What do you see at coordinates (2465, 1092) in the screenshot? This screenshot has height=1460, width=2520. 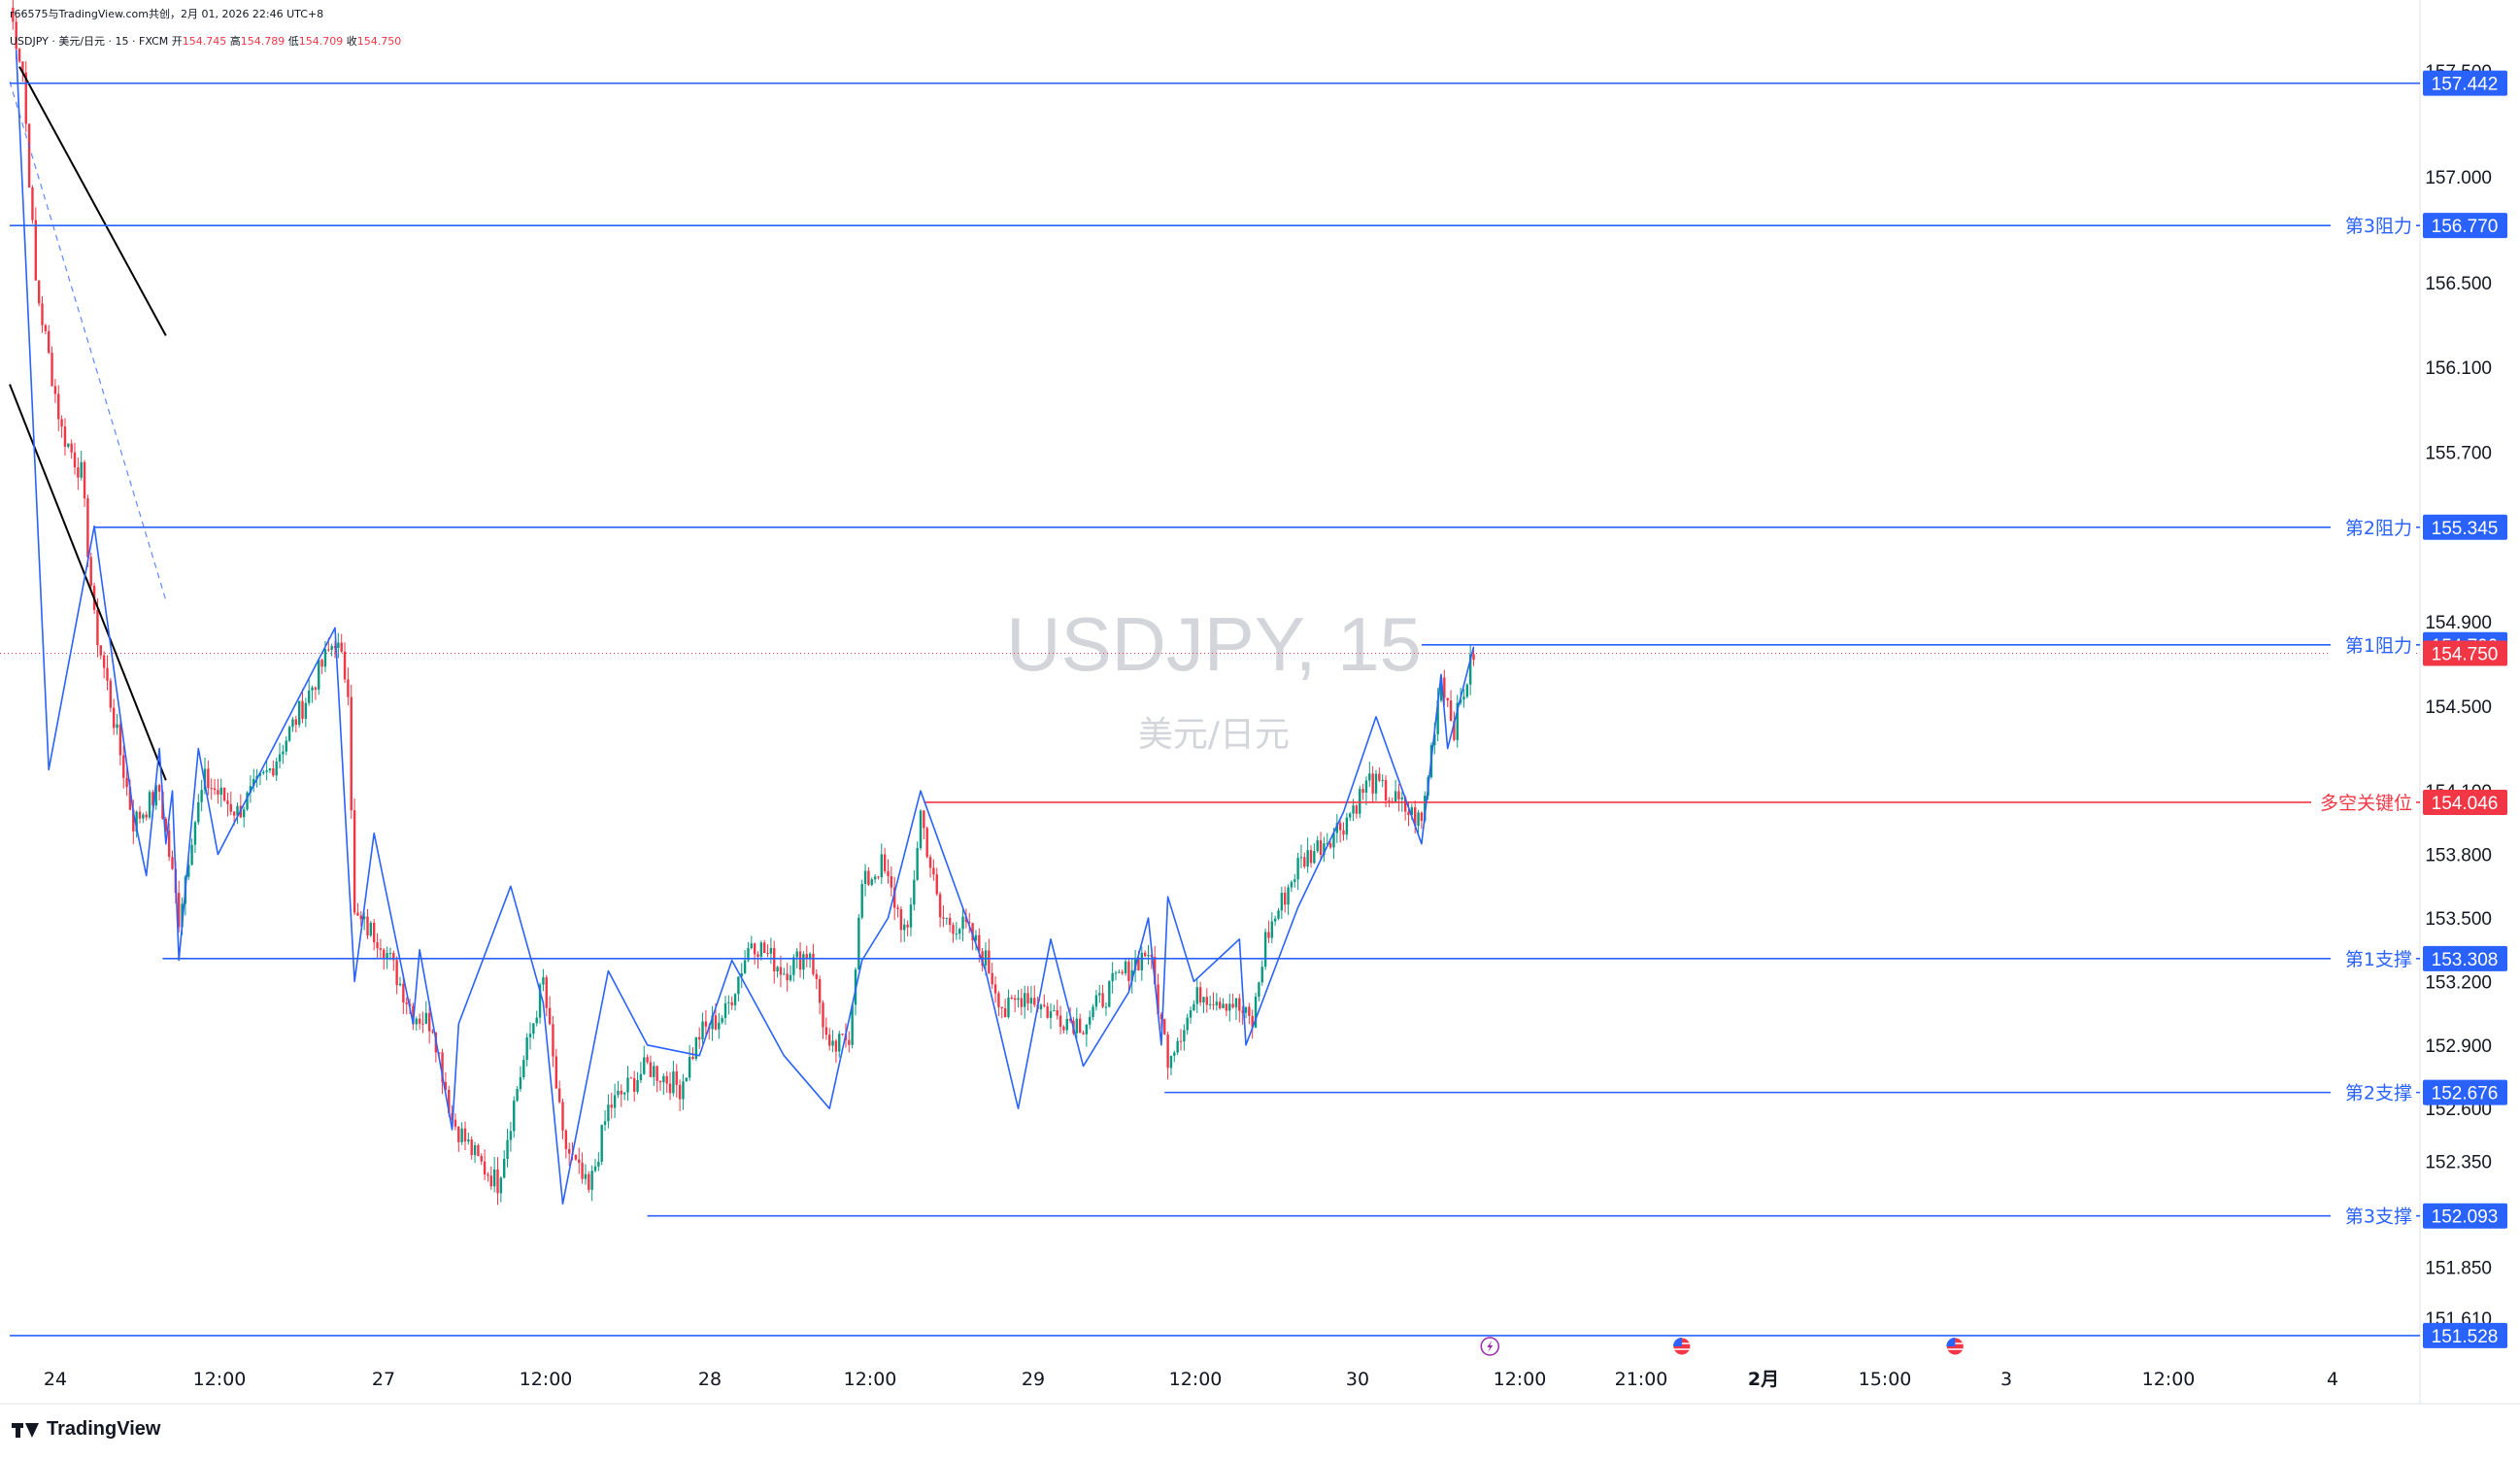 I see `level-price-tag` at bounding box center [2465, 1092].